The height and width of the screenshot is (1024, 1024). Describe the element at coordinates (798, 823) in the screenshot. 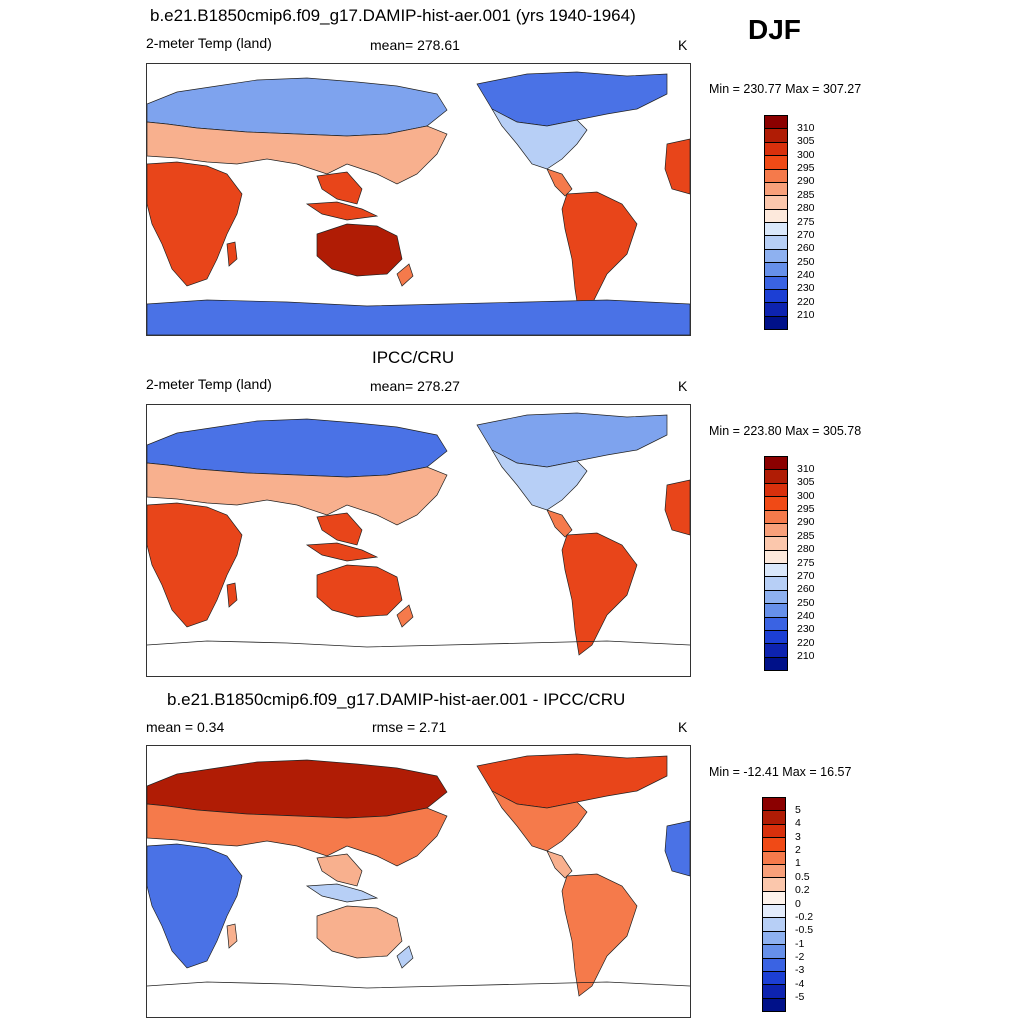

I see `colorbar-label: 4` at that location.